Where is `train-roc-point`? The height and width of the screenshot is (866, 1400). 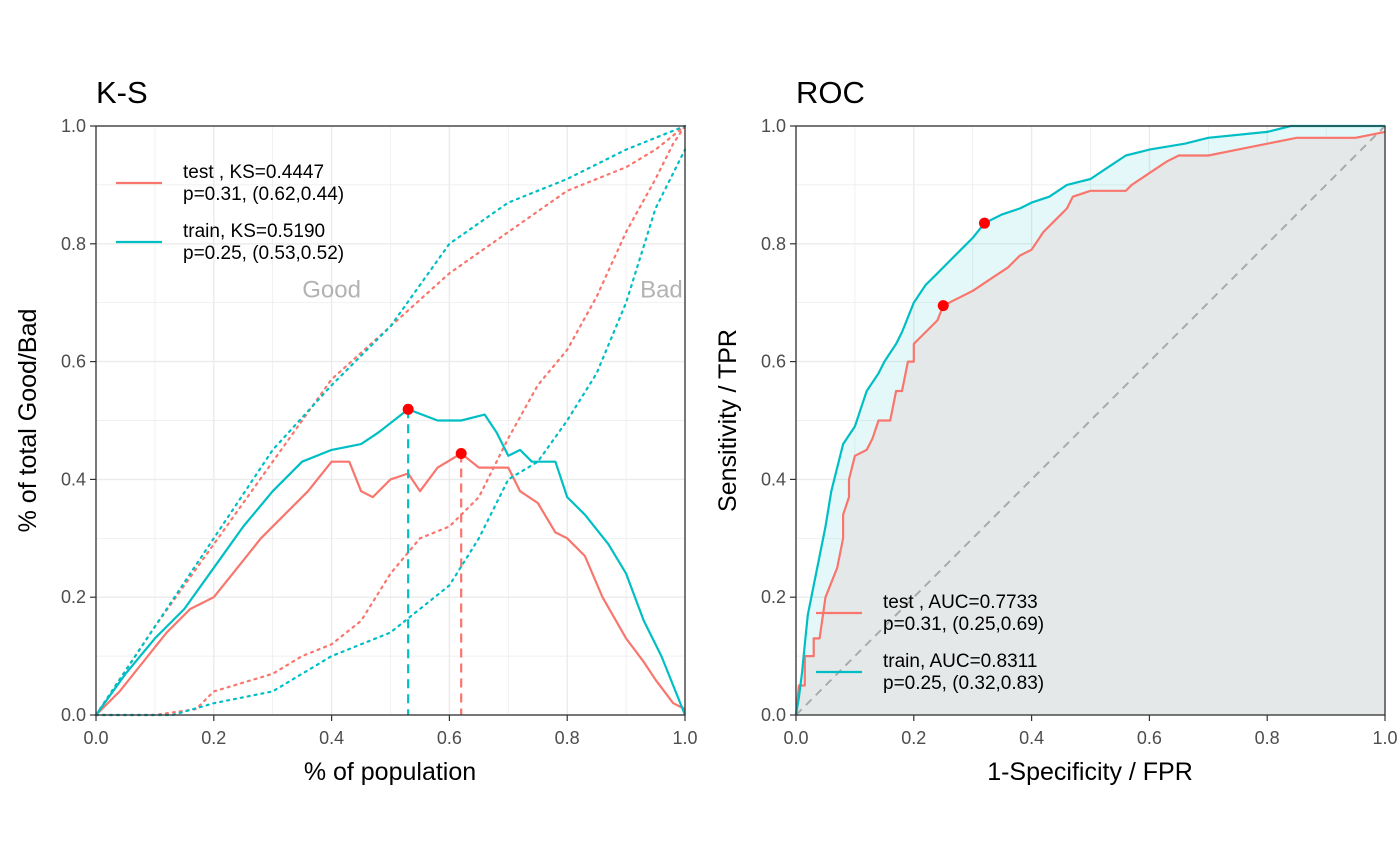
train-roc-point is located at coordinates (984, 223).